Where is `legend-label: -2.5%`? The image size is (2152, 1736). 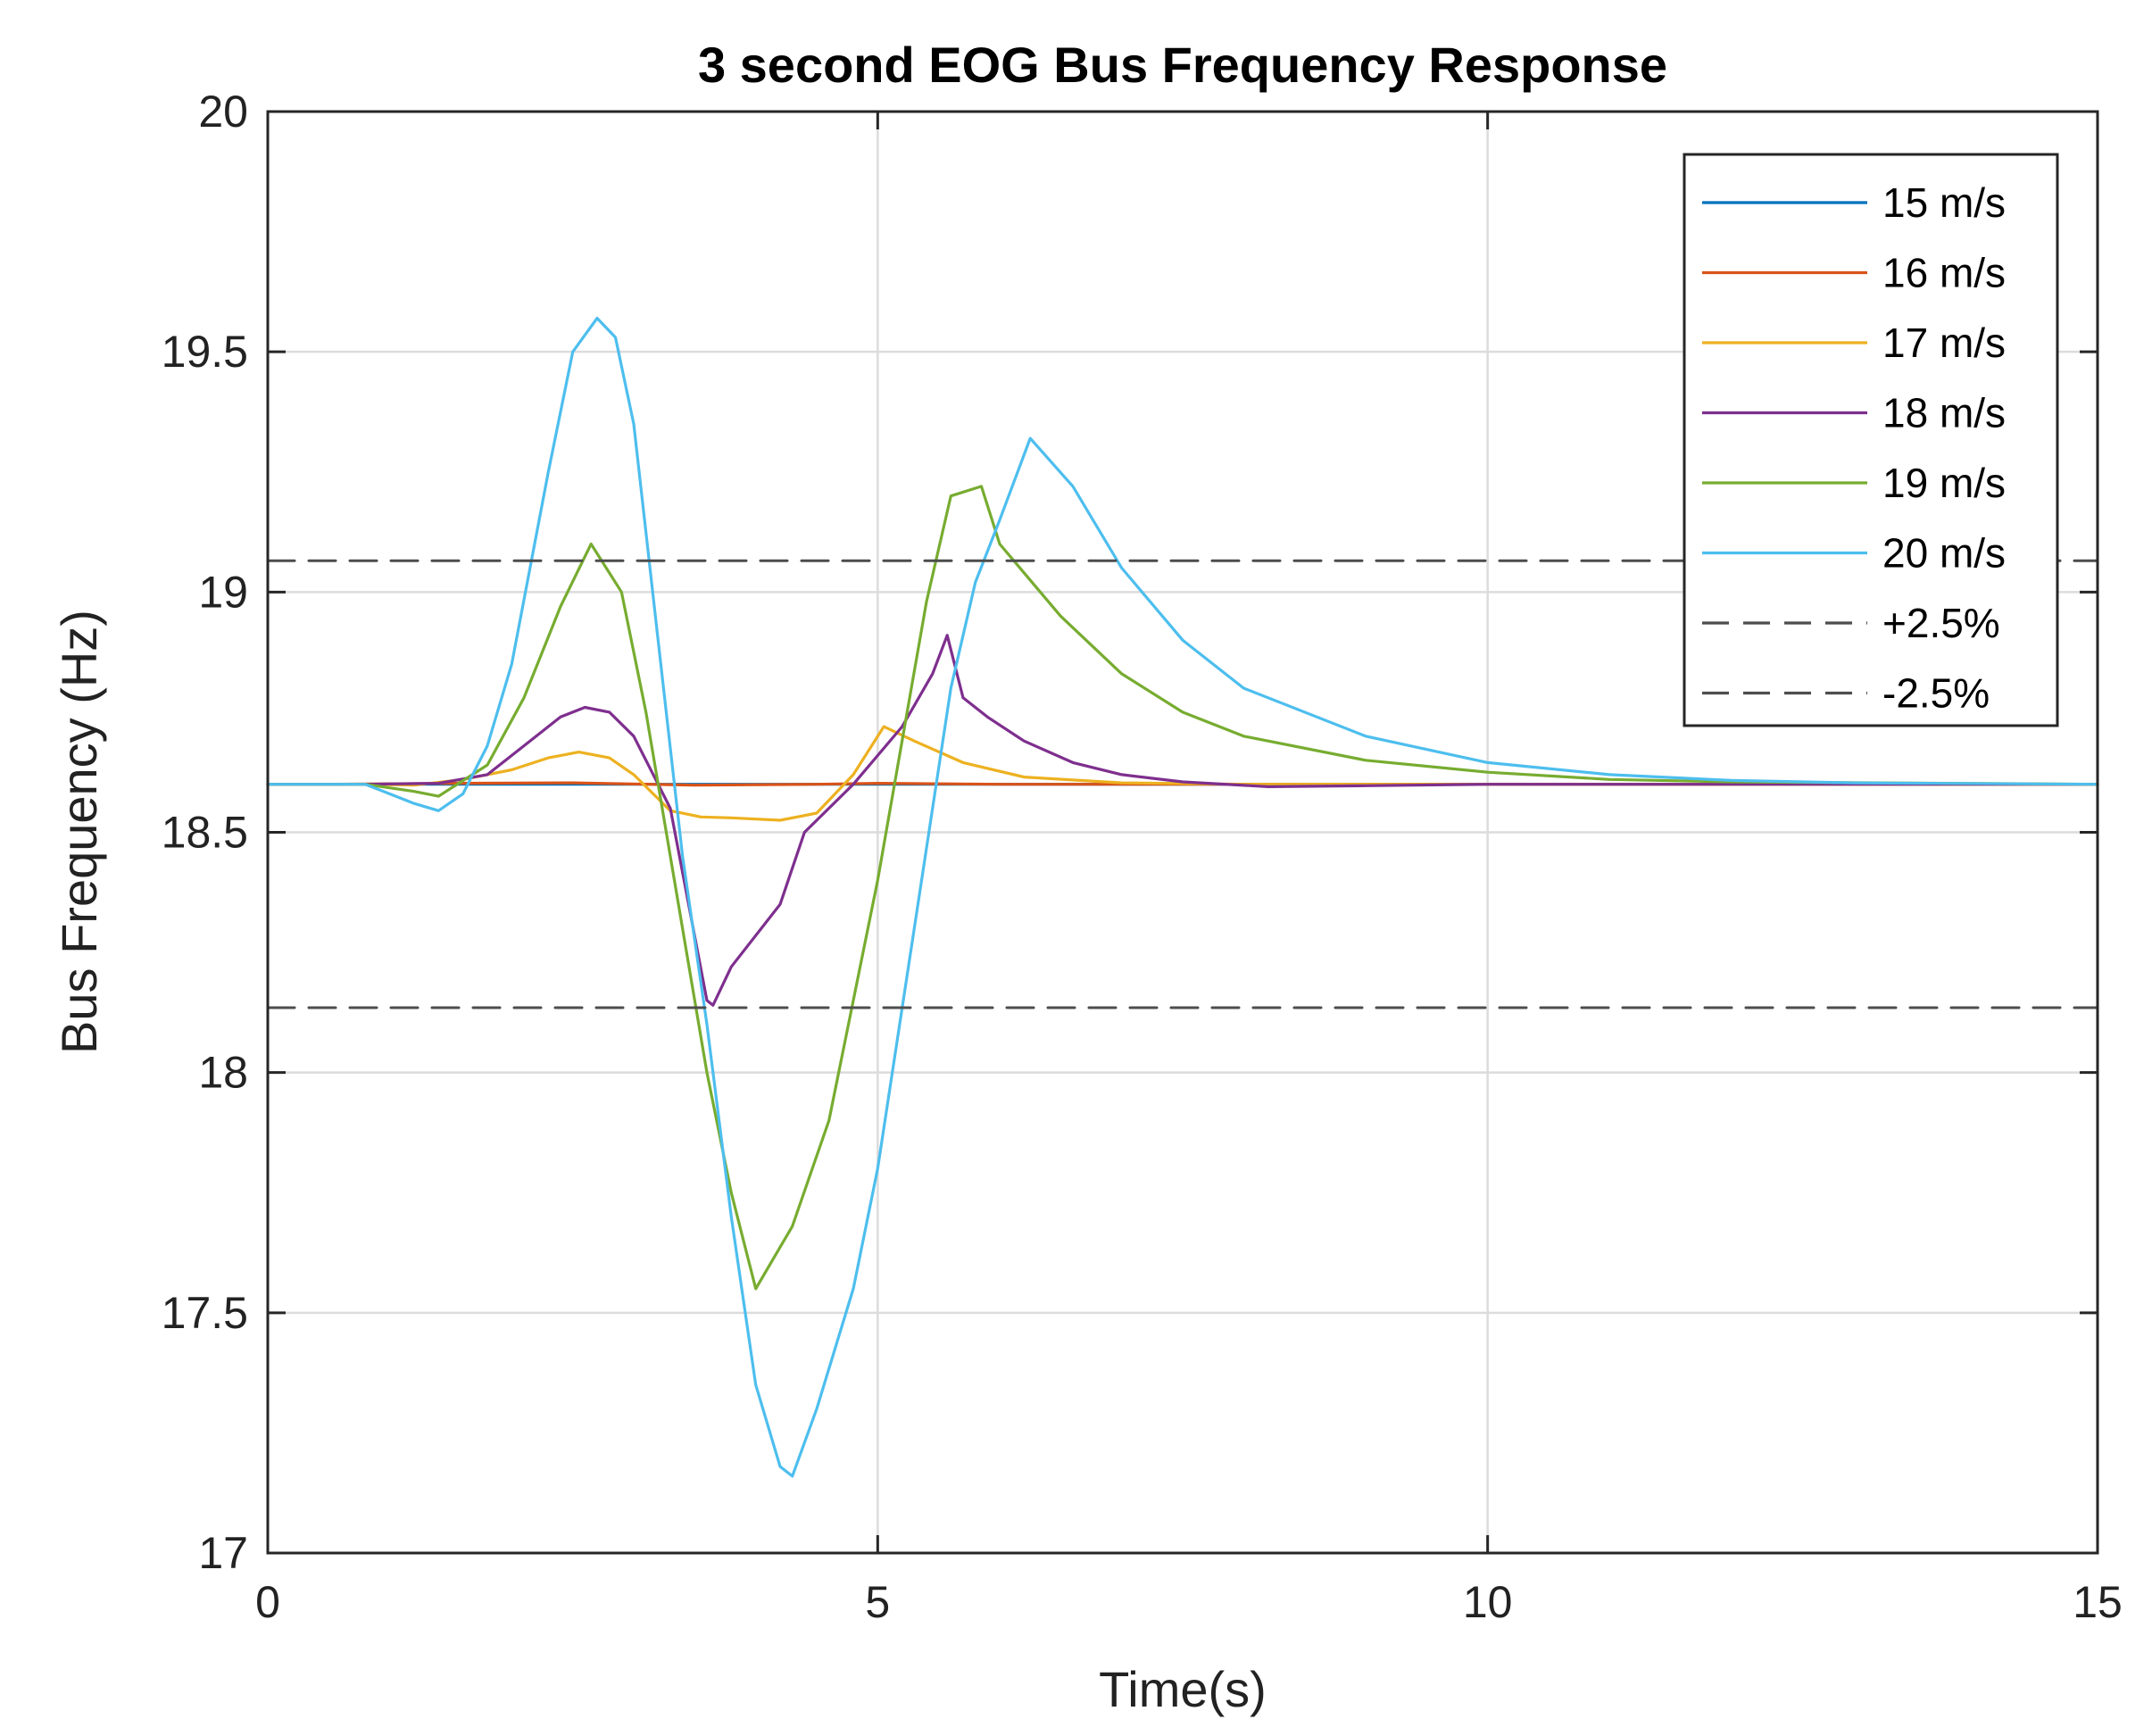 legend-label: -2.5% is located at coordinates (1936, 693).